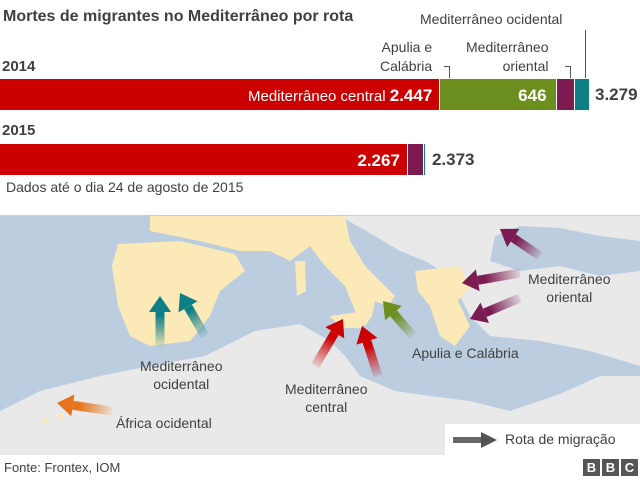  I want to click on data-note: Dados até o dia 24 de agosto de 2015, so click(125, 187).